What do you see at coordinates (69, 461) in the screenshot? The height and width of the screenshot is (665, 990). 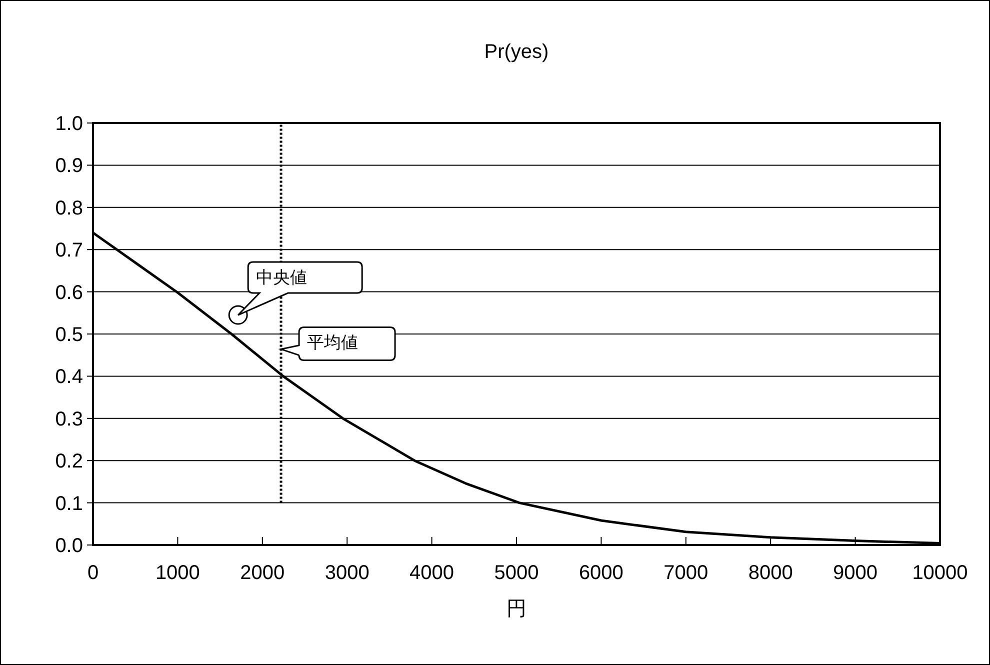 I see `y-tick-label: 0.2` at bounding box center [69, 461].